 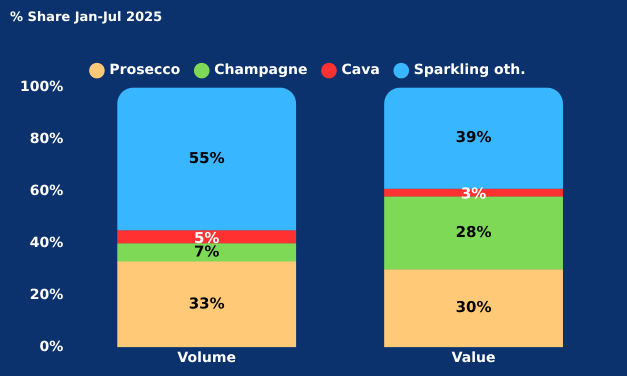 What do you see at coordinates (470, 70) in the screenshot?
I see `legend-label: Sparkling oth.` at bounding box center [470, 70].